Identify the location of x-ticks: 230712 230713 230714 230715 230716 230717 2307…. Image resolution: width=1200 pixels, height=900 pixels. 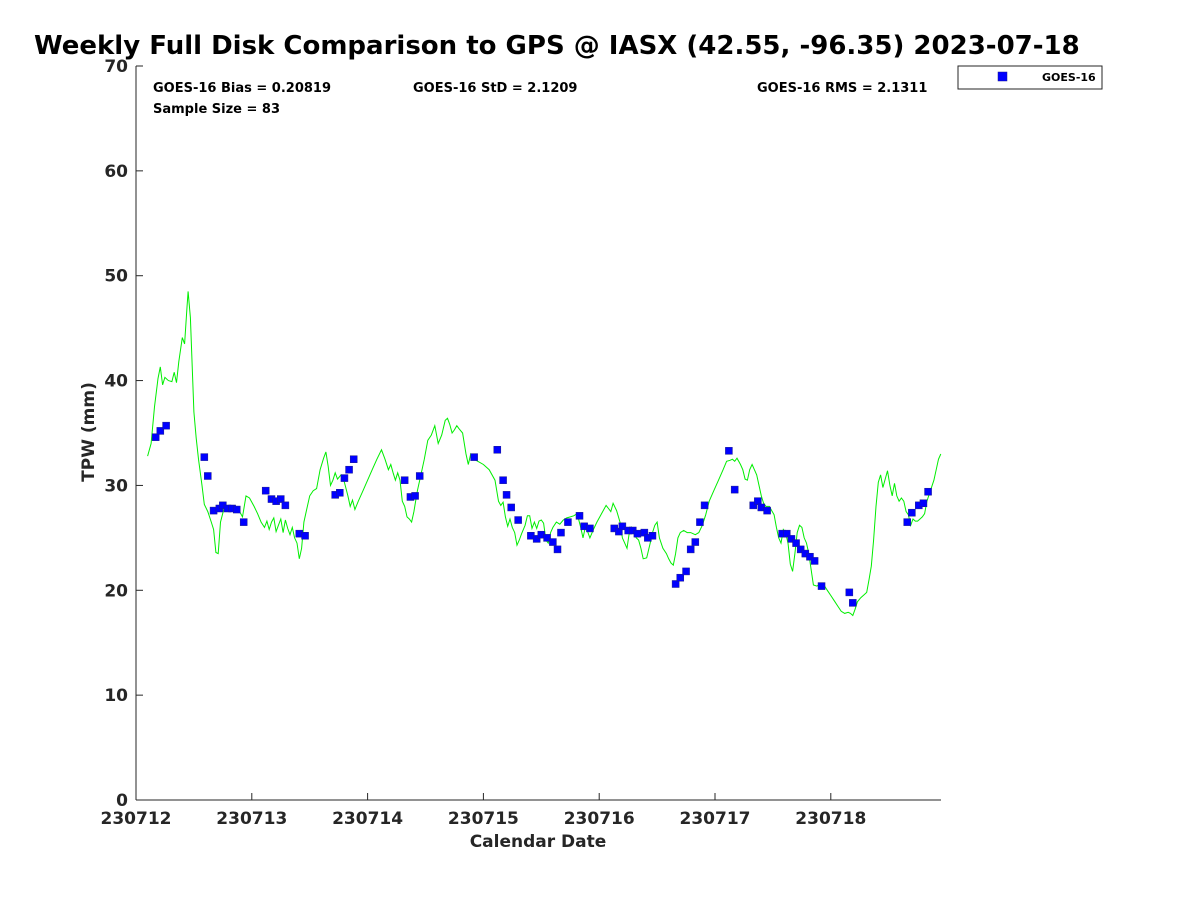
(483, 811).